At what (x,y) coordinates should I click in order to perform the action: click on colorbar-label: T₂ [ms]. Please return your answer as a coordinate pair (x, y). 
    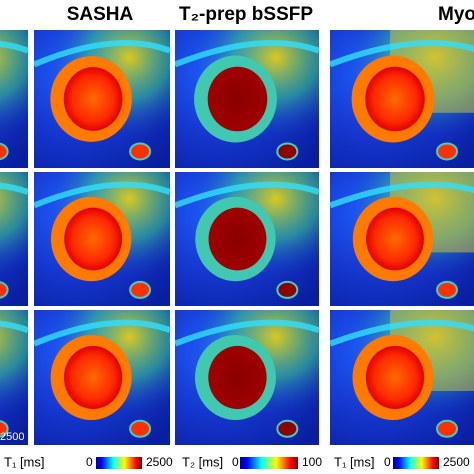
    Looking at the image, I should click on (202, 461).